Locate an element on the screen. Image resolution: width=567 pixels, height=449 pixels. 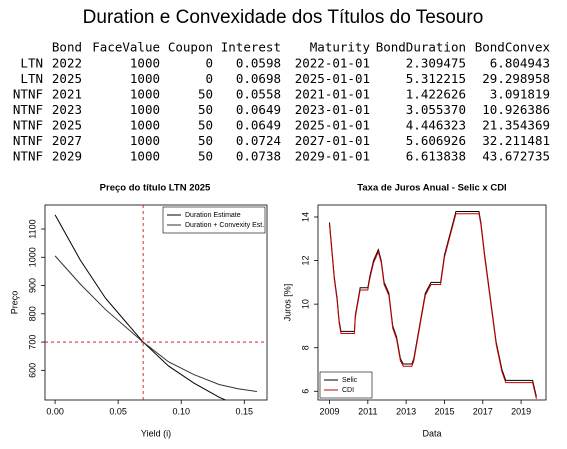
y-tick-label: 10 is located at coordinates (305, 304).